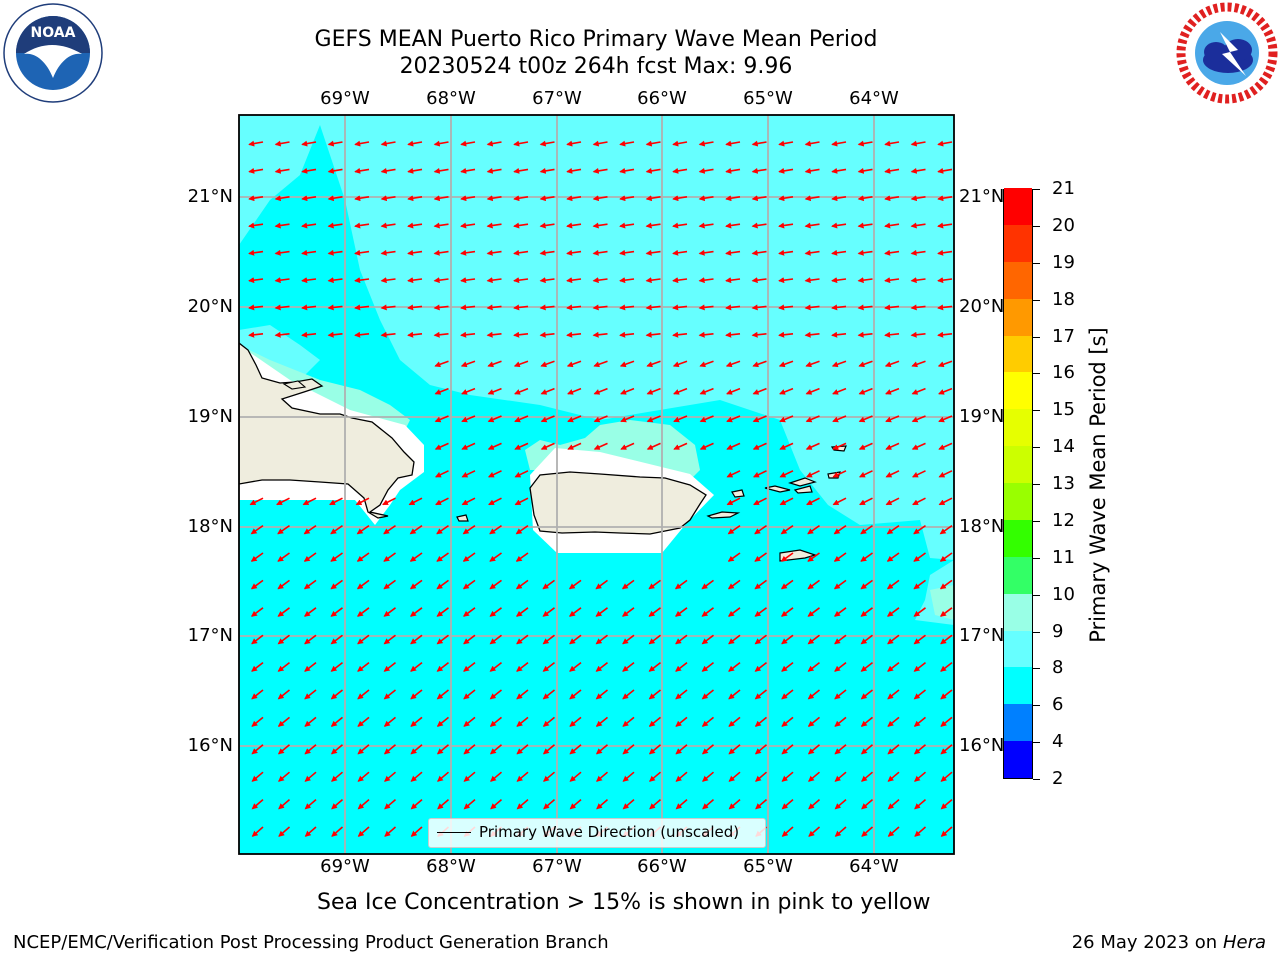 The width and height of the screenshot is (1280, 960). I want to click on date-text: 26 May 2023 on, so click(1144, 942).